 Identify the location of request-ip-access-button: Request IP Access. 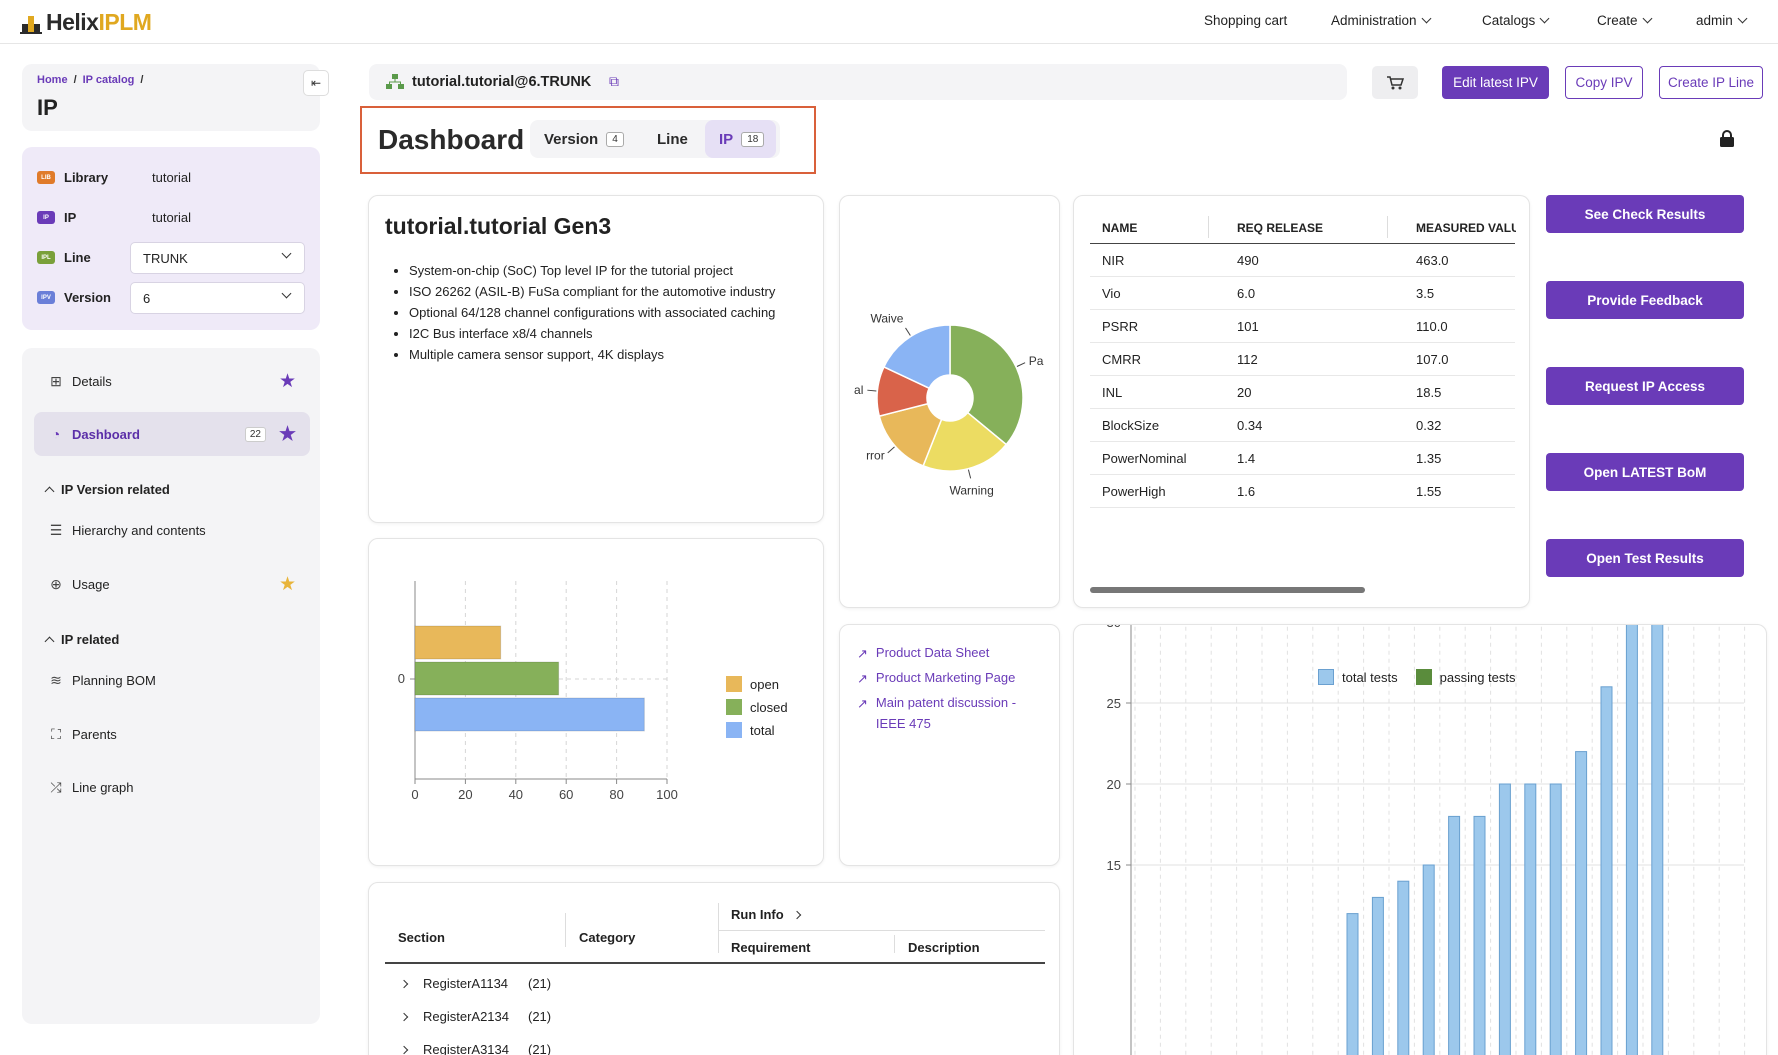
(1645, 386).